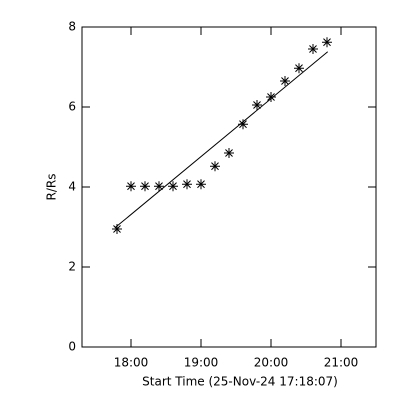 The image size is (400, 400). Describe the element at coordinates (72, 107) in the screenshot. I see `y-tick-label: 6` at that location.